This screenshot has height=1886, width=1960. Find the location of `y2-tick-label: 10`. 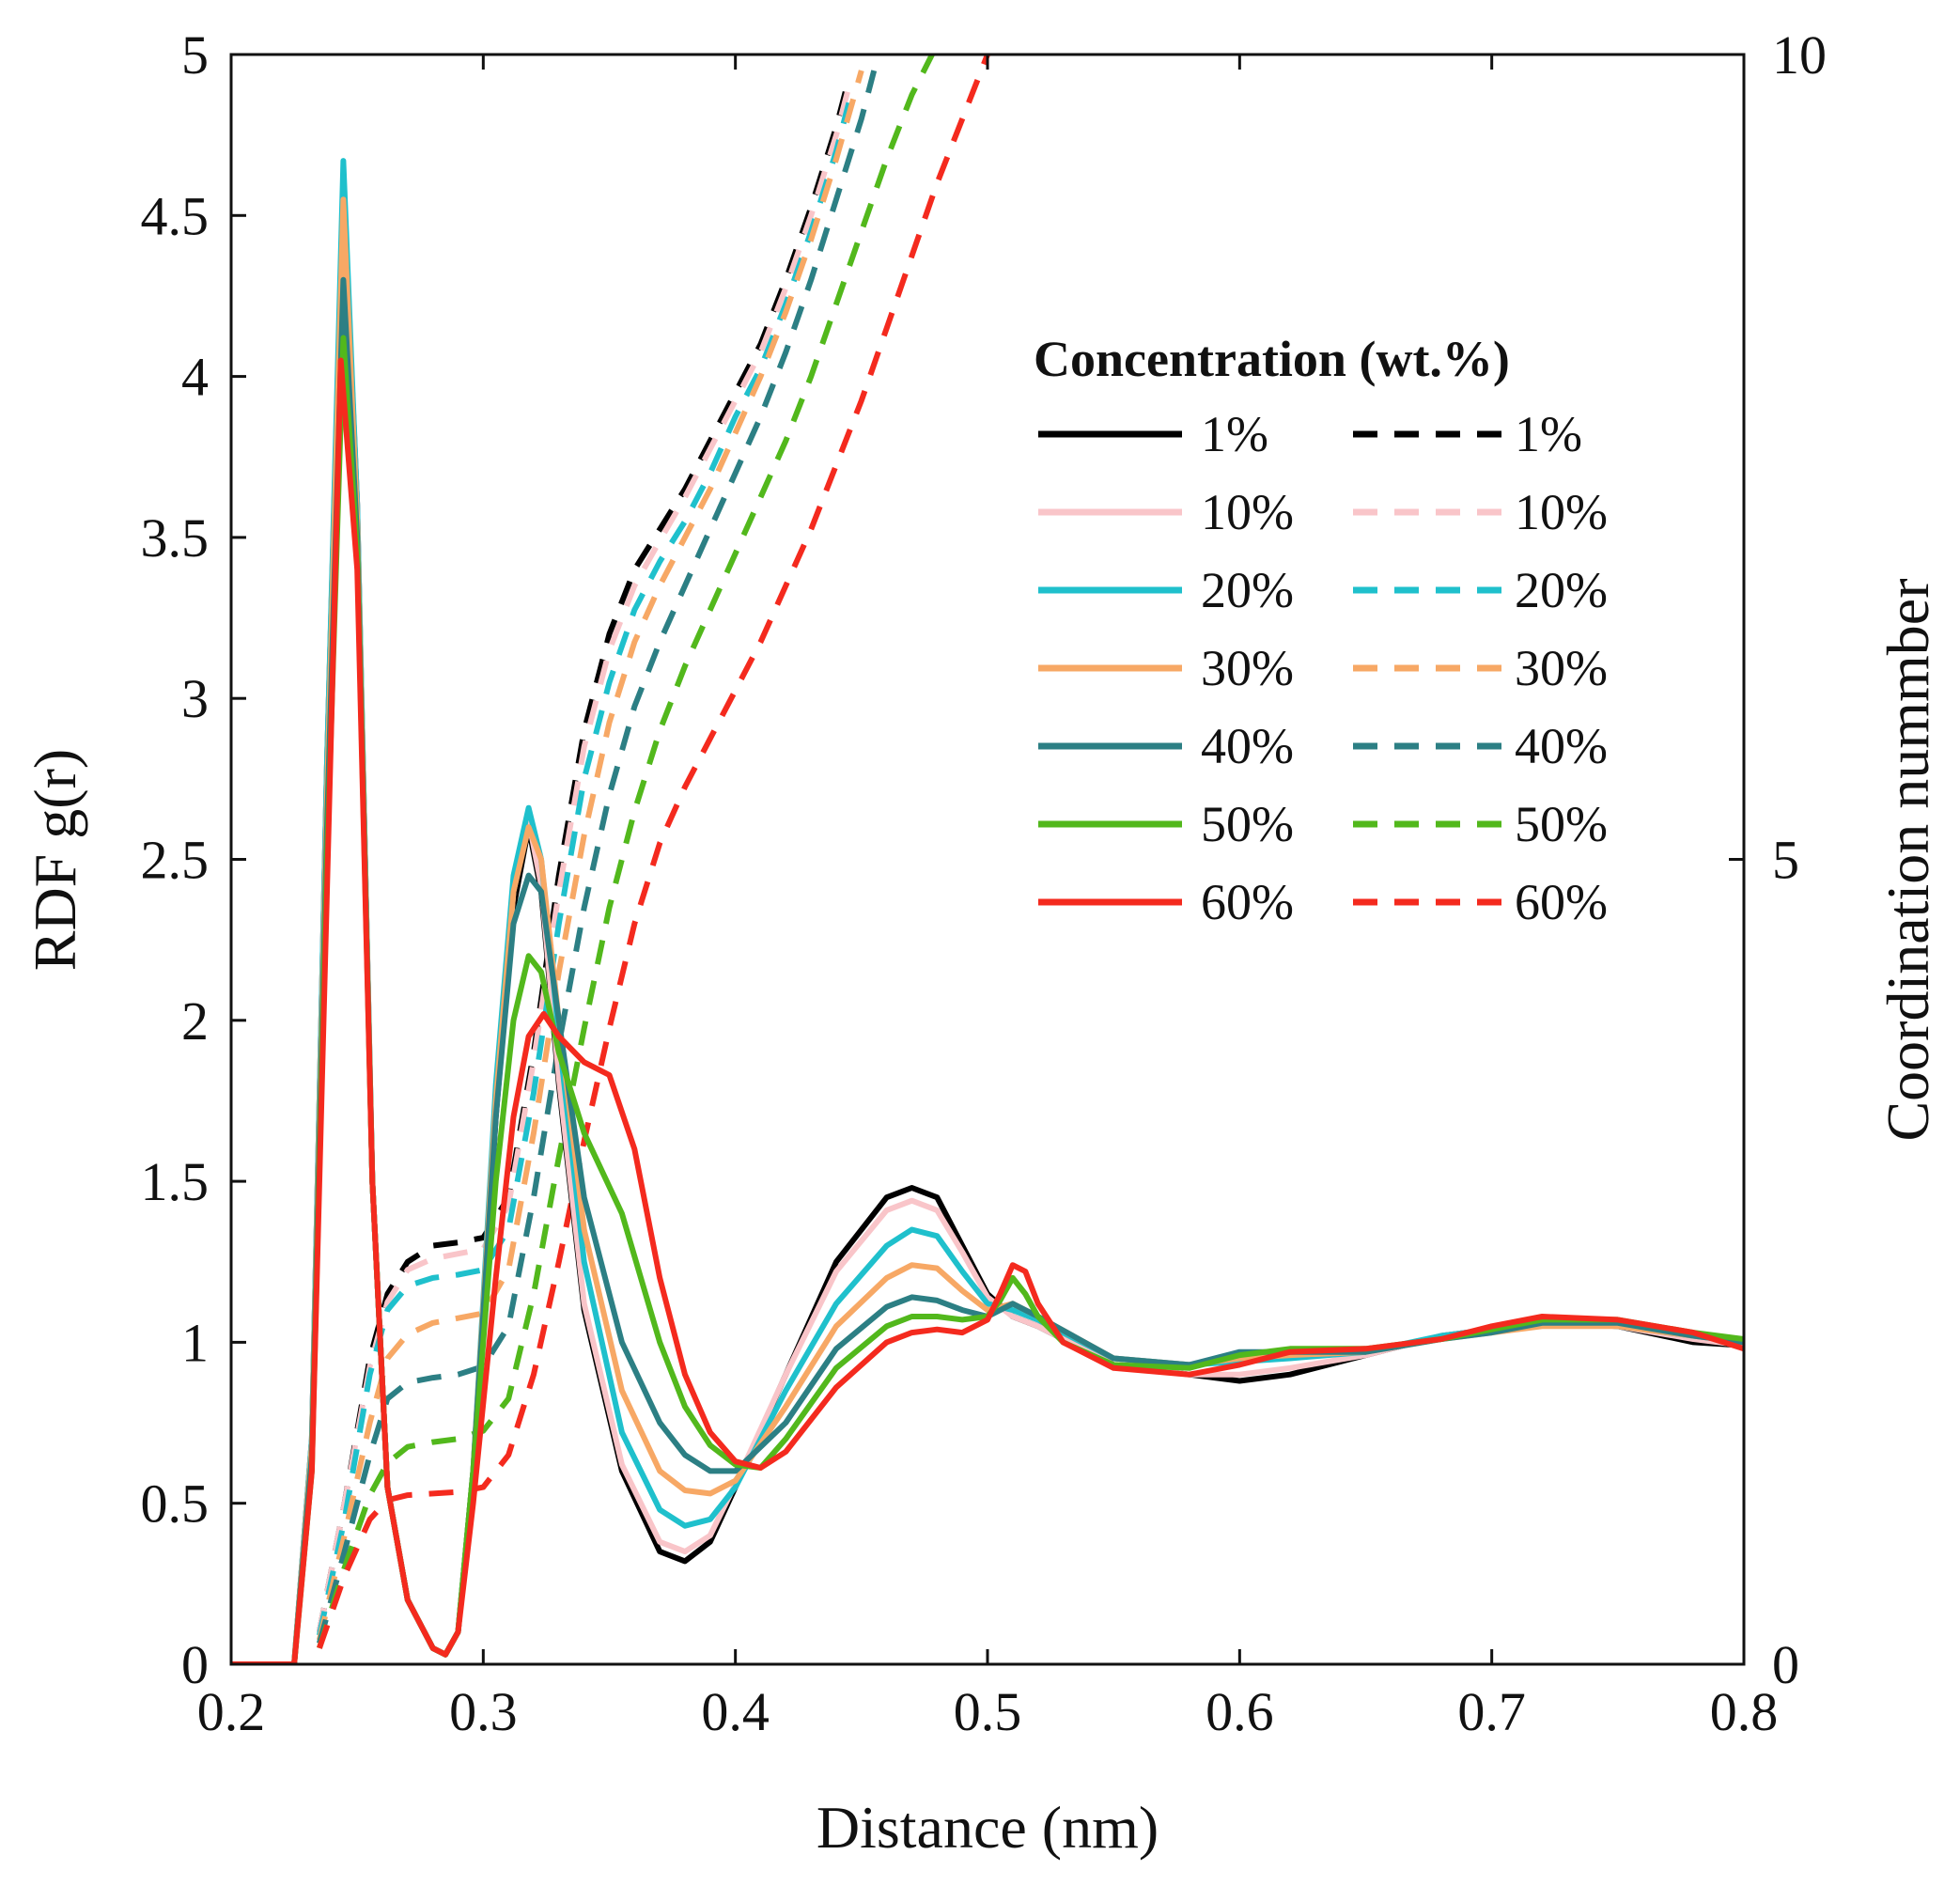

y2-tick-label: 10 is located at coordinates (1799, 55).